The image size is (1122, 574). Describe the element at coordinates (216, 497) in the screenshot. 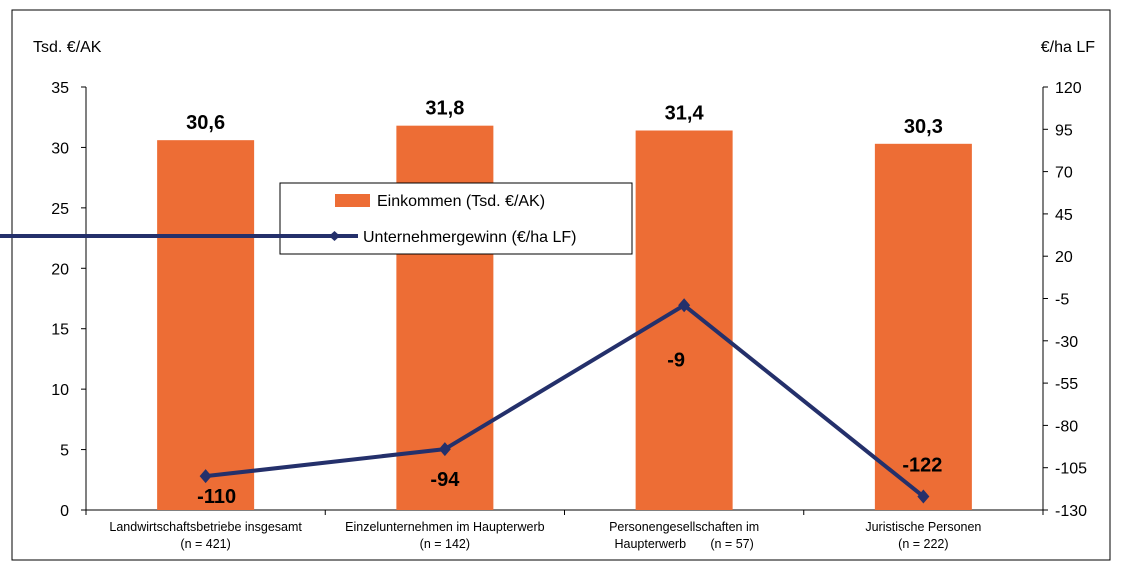

I see `line-value-label: -110` at that location.